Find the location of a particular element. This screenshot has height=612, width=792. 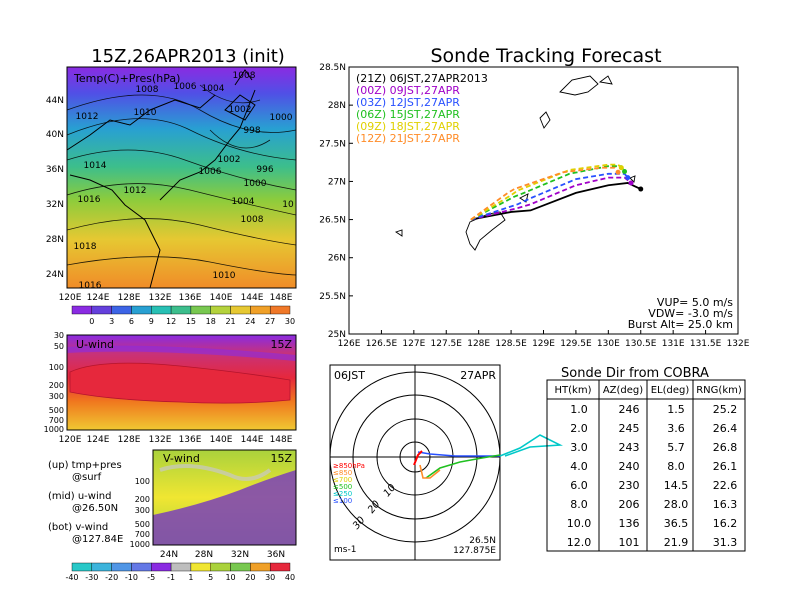

p-tick: 50 is located at coordinates (59, 346).